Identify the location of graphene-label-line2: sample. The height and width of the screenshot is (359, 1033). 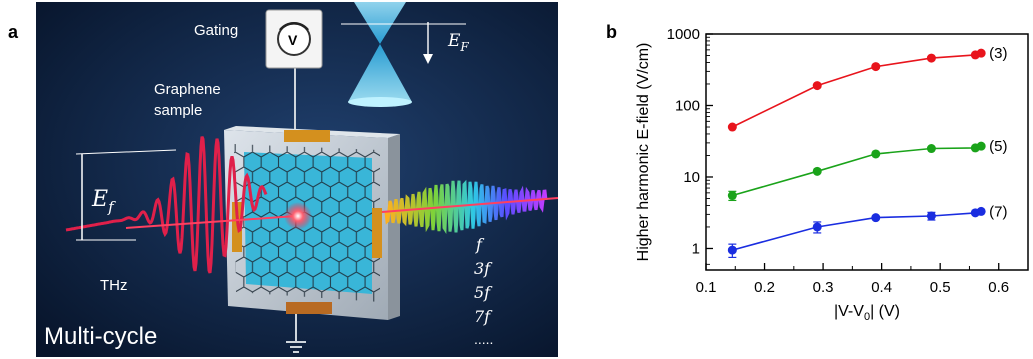
(178, 110).